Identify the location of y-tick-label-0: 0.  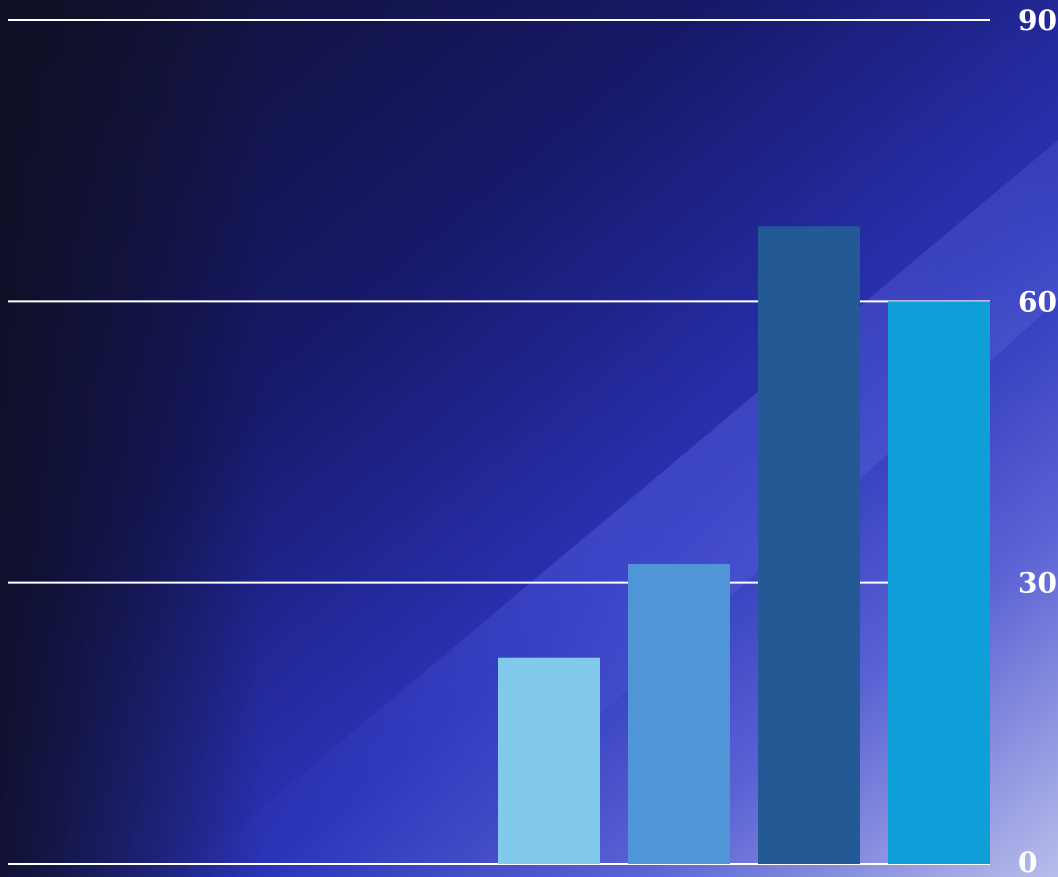
(1027, 861).